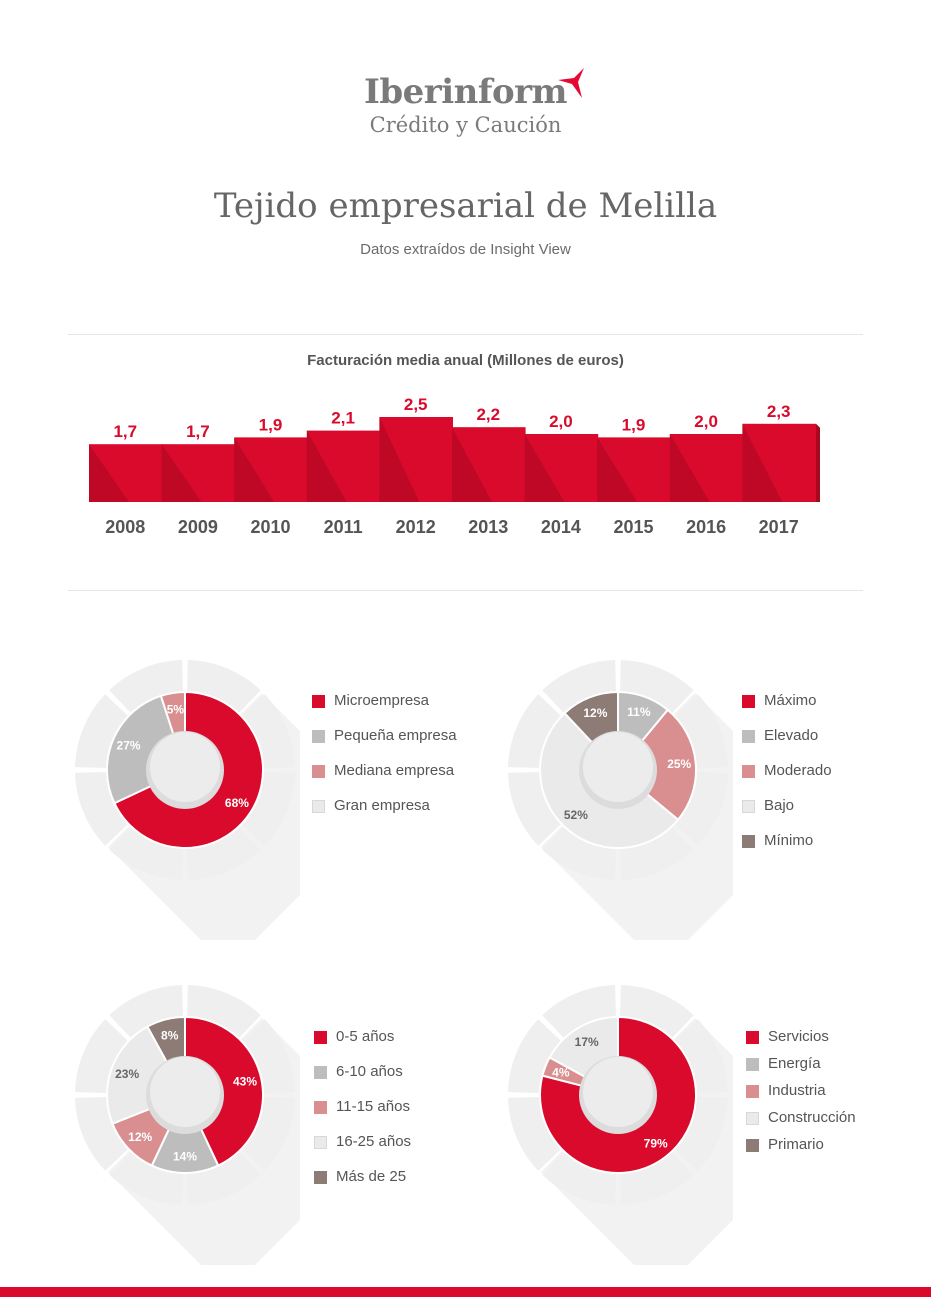 The width and height of the screenshot is (931, 1297). What do you see at coordinates (170, 1035) in the screenshot?
I see `slice-label: 8%` at bounding box center [170, 1035].